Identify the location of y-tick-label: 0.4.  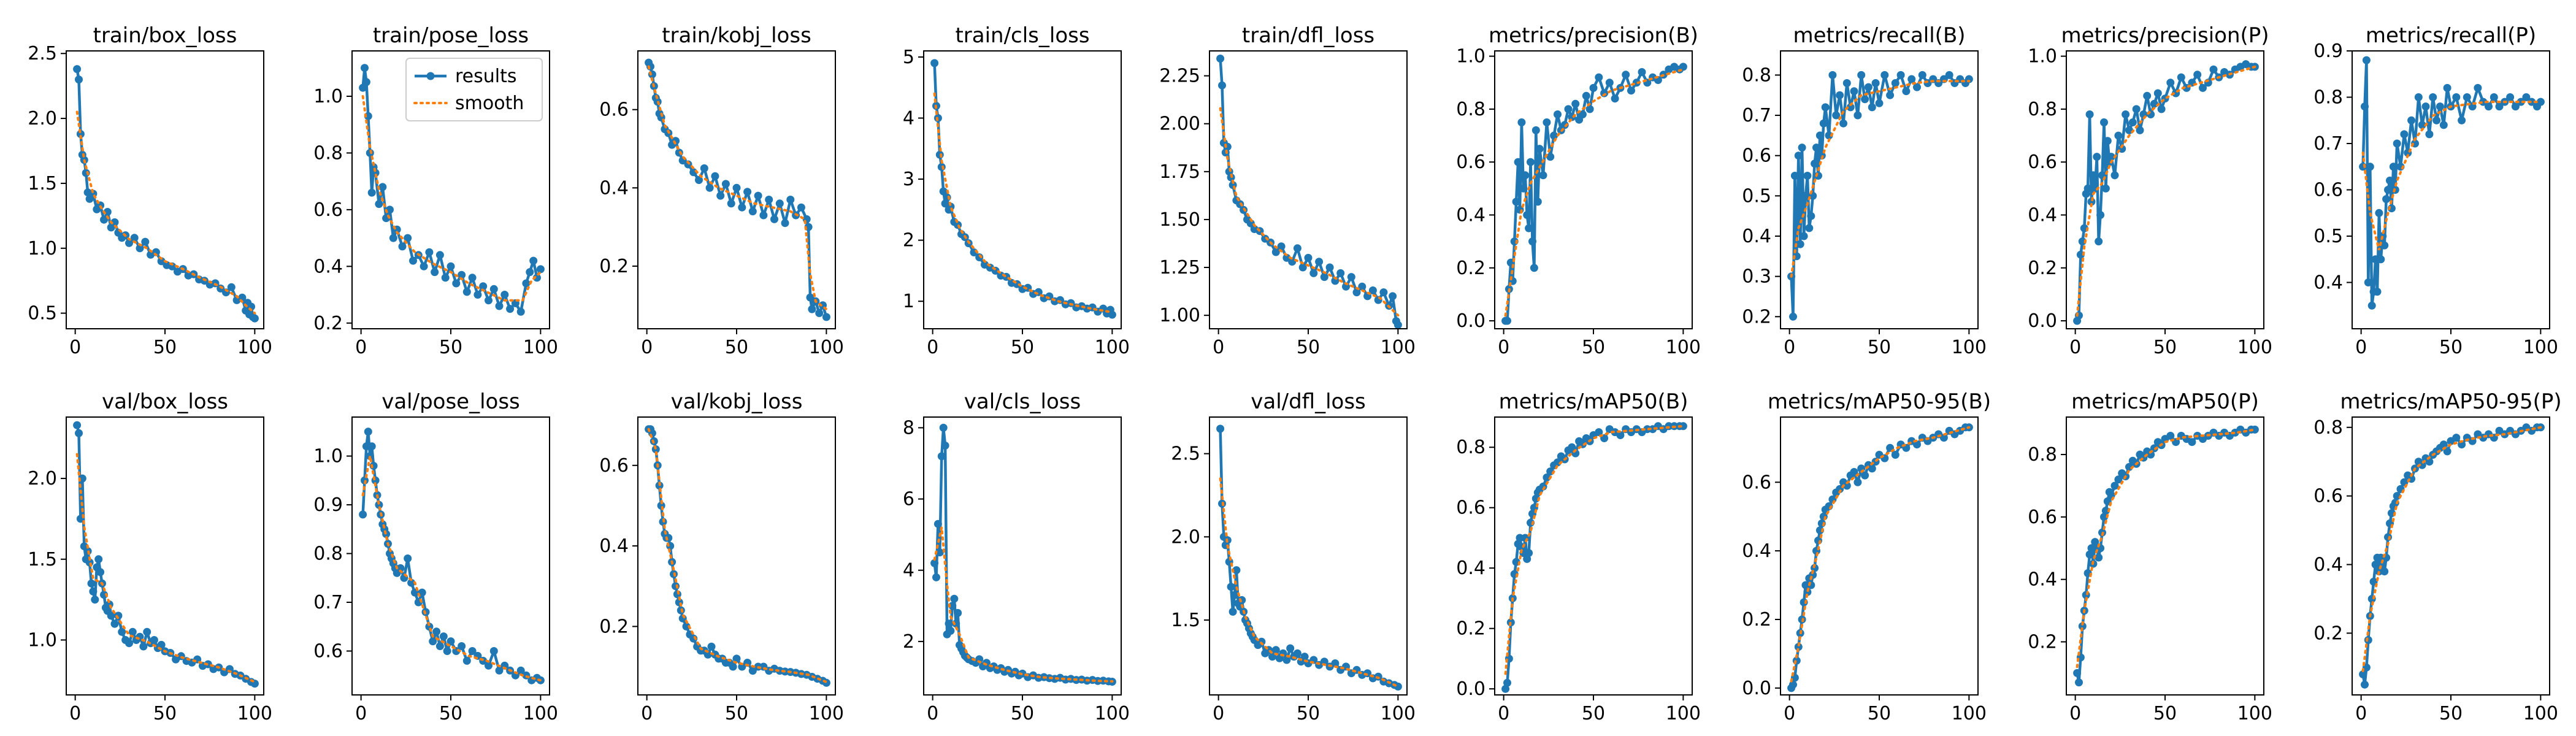
(2042, 580).